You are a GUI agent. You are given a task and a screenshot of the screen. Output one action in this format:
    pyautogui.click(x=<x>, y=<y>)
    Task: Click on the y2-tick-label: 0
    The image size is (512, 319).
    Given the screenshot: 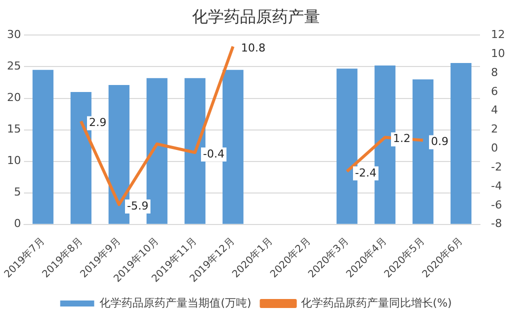 What is the action you would take?
    pyautogui.click(x=494, y=148)
    